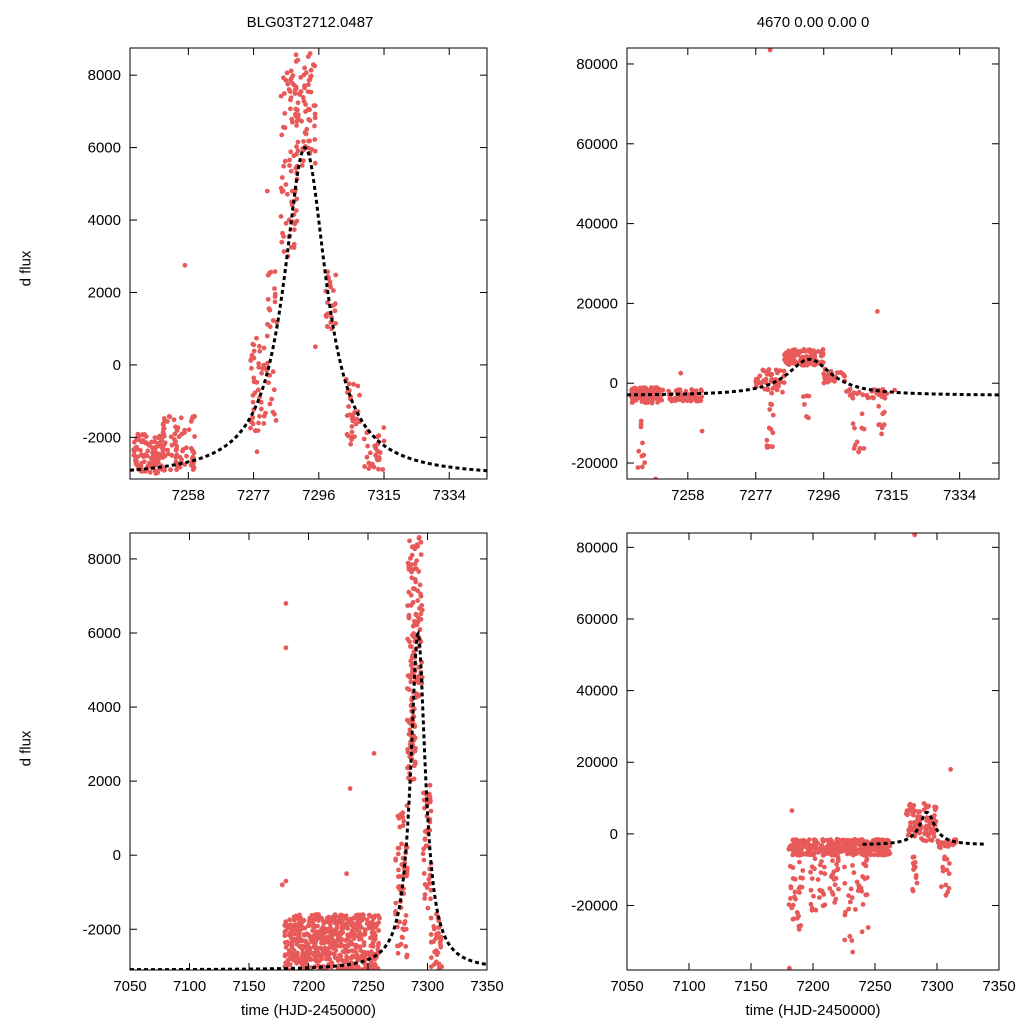 The image size is (1024, 1024). What do you see at coordinates (318, 495) in the screenshot?
I see `x-tick-label: 7296` at bounding box center [318, 495].